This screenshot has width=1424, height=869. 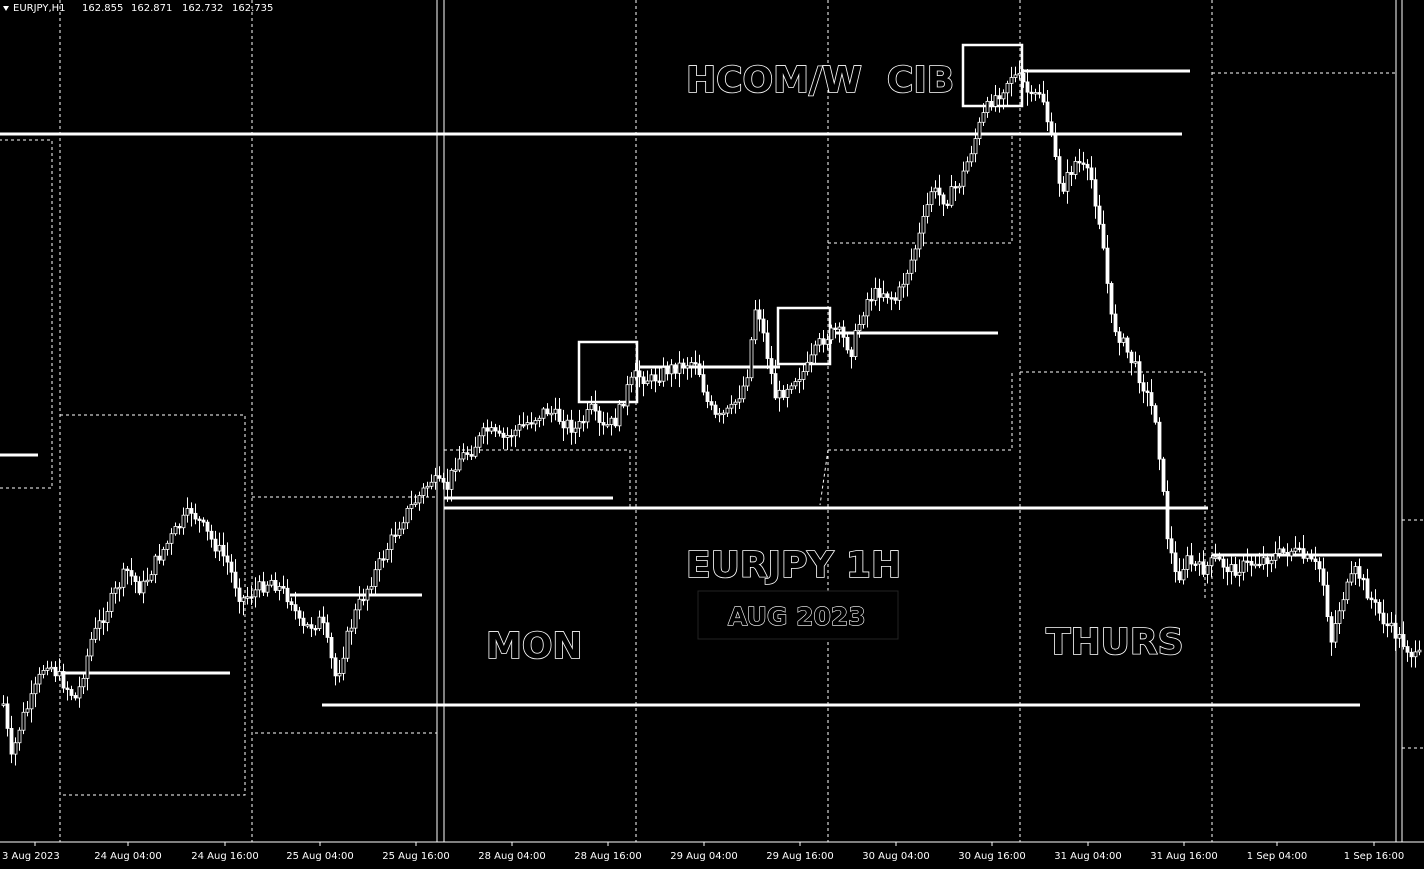 I want to click on symbol-label: EURJPY,H1, so click(x=39, y=8).